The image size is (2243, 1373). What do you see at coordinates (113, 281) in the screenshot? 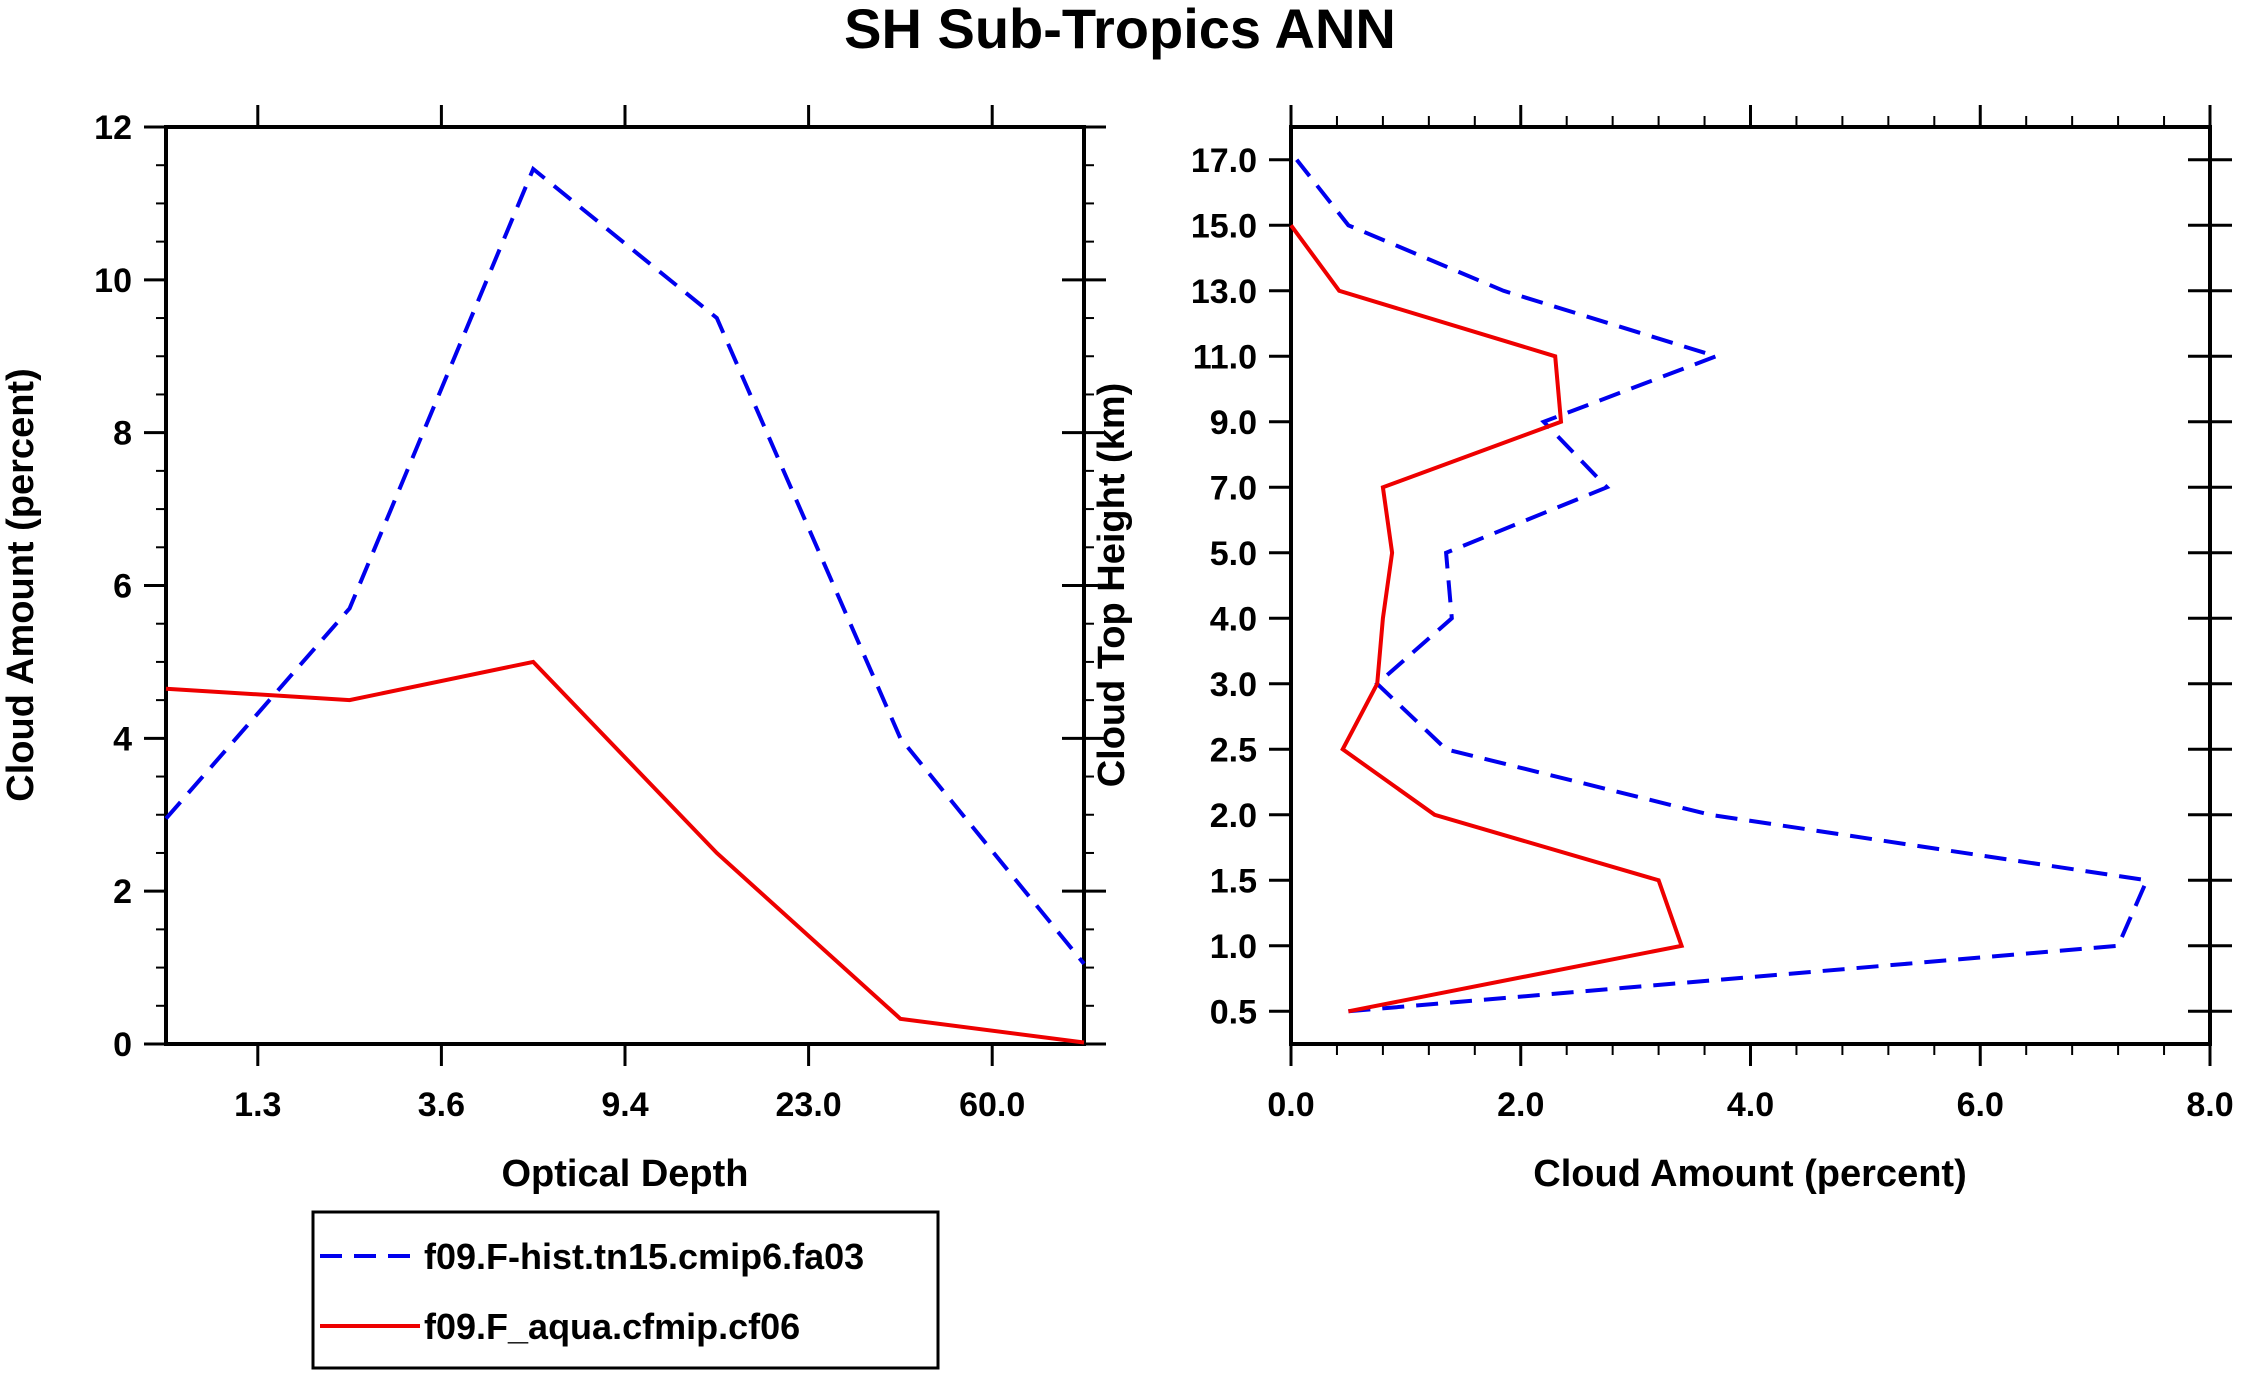
I see `left-y-tick-label: 10` at bounding box center [113, 281].